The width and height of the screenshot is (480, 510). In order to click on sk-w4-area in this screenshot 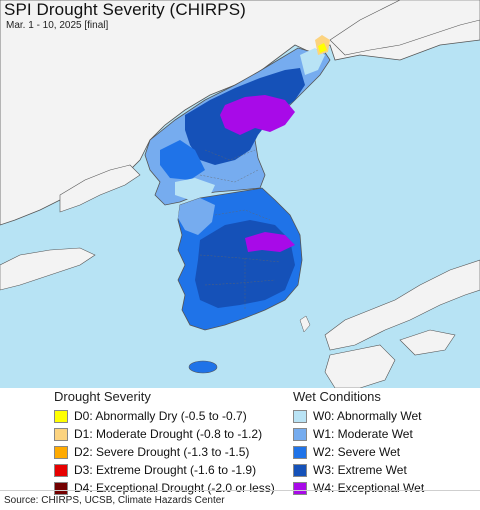, I will do `click(270, 242)`.